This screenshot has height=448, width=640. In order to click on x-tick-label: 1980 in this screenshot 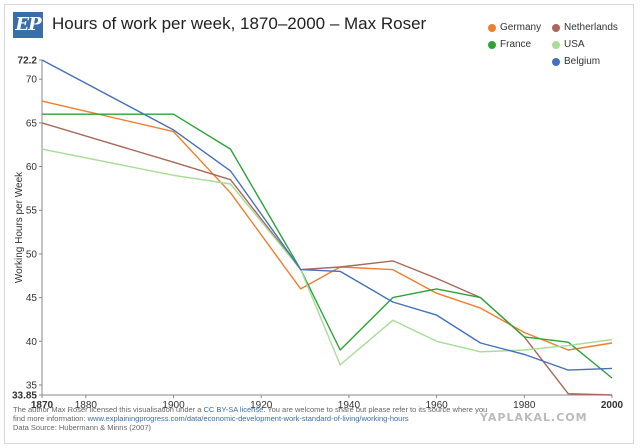, I will do `click(524, 405)`.